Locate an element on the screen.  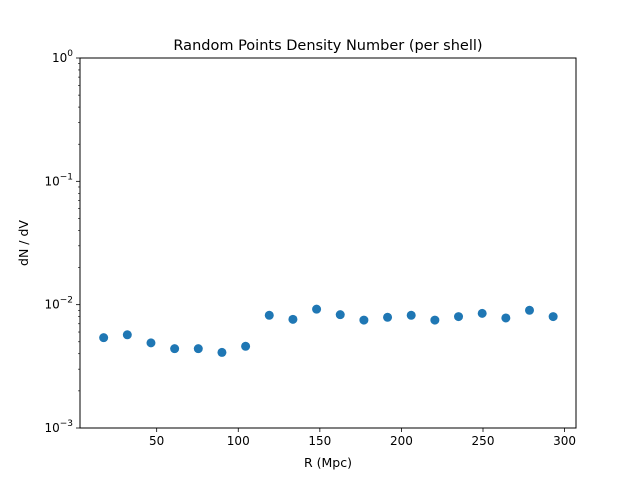
chart-title: Random Points Density Number (per shell) is located at coordinates (327, 46).